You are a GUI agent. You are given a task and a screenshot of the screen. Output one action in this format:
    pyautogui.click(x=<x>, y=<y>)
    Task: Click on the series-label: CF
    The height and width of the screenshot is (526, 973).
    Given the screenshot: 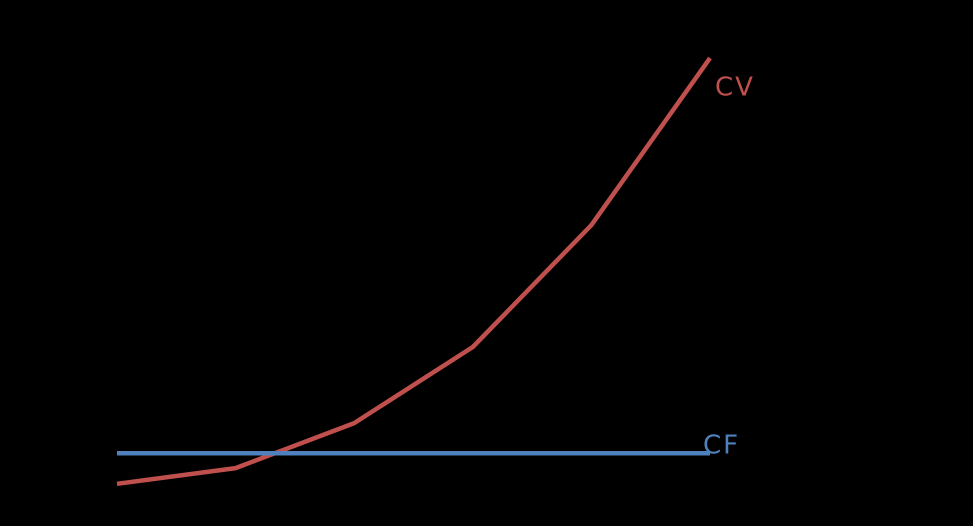 What is the action you would take?
    pyautogui.click(x=721, y=446)
    